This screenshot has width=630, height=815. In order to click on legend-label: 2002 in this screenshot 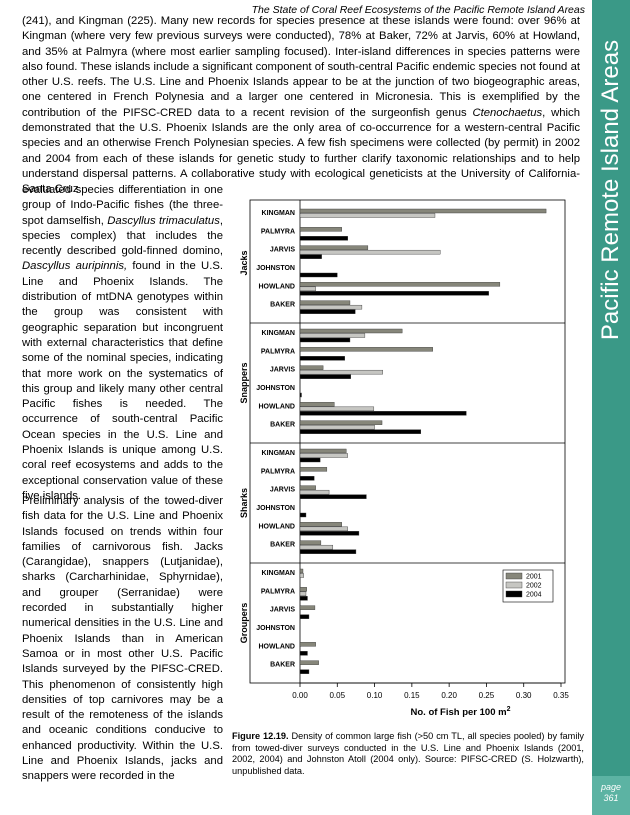, I will do `click(534, 586)`.